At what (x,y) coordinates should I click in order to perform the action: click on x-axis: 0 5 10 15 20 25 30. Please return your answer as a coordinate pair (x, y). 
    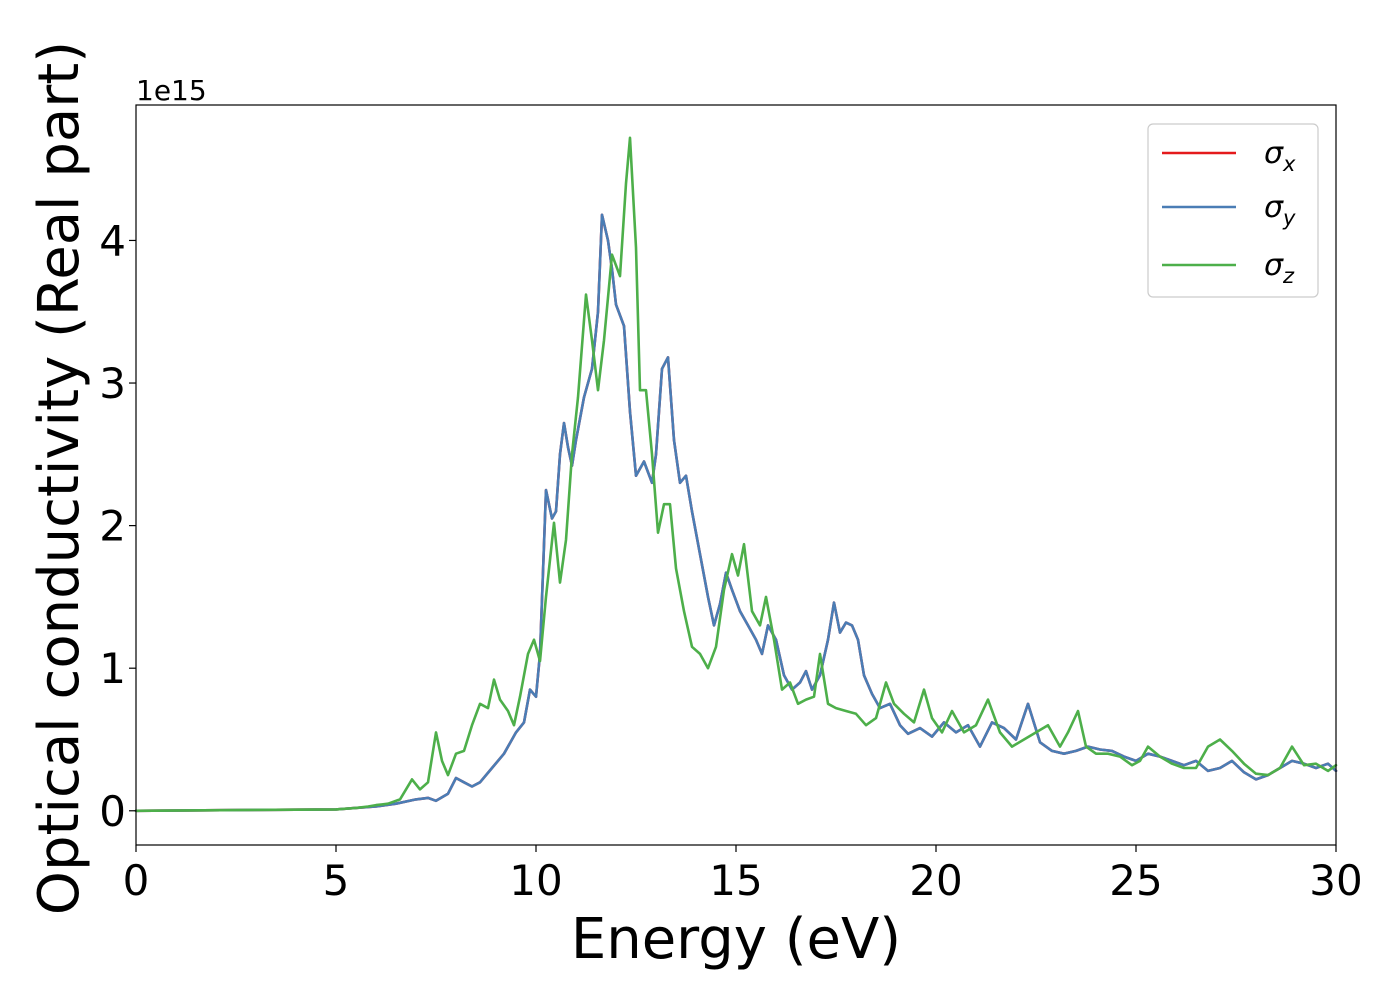
    Looking at the image, I should click on (743, 875).